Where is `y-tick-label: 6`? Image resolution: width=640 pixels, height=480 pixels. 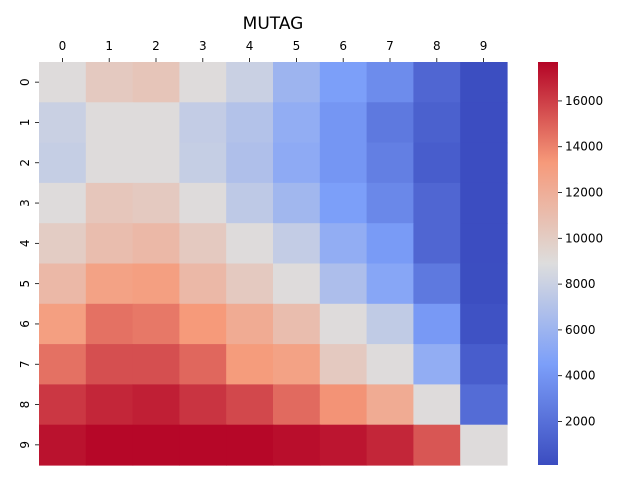
y-tick-label: 6 is located at coordinates (25, 324).